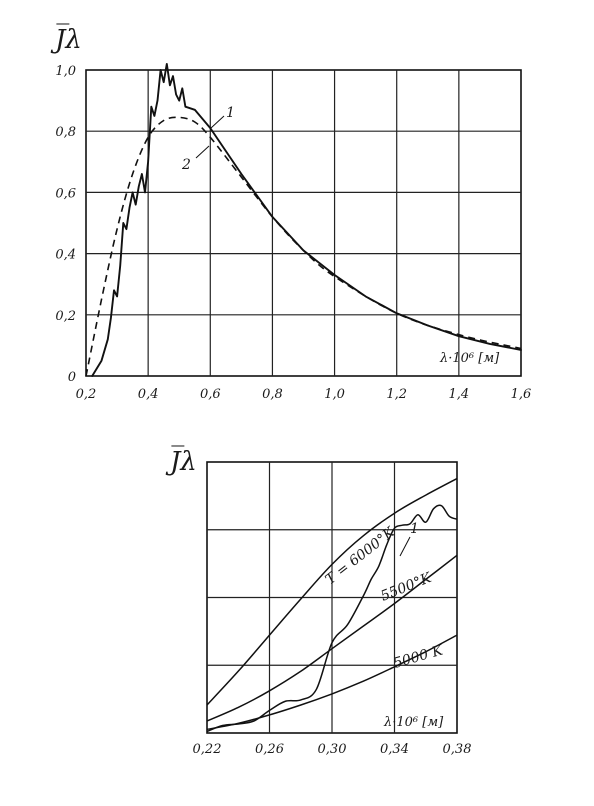  I want to click on chart-bottom-series-5500-label: 5500°K, so click(407, 586).